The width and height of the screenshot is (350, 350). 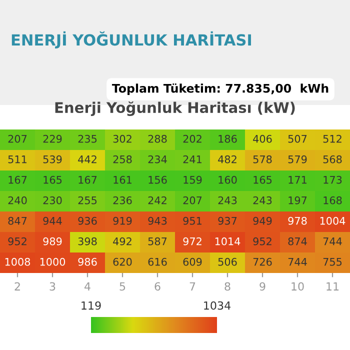 I want to click on x-tick-label: 10, so click(x=298, y=286).